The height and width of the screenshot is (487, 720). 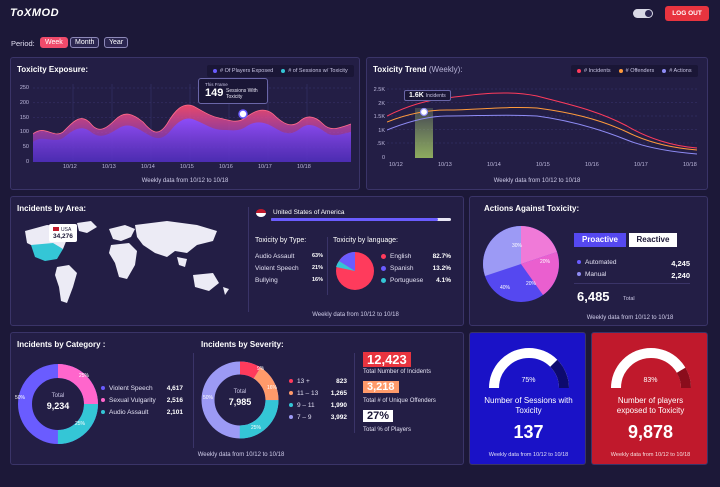 I want to click on trend-line-incidents, so click(x=542, y=120).